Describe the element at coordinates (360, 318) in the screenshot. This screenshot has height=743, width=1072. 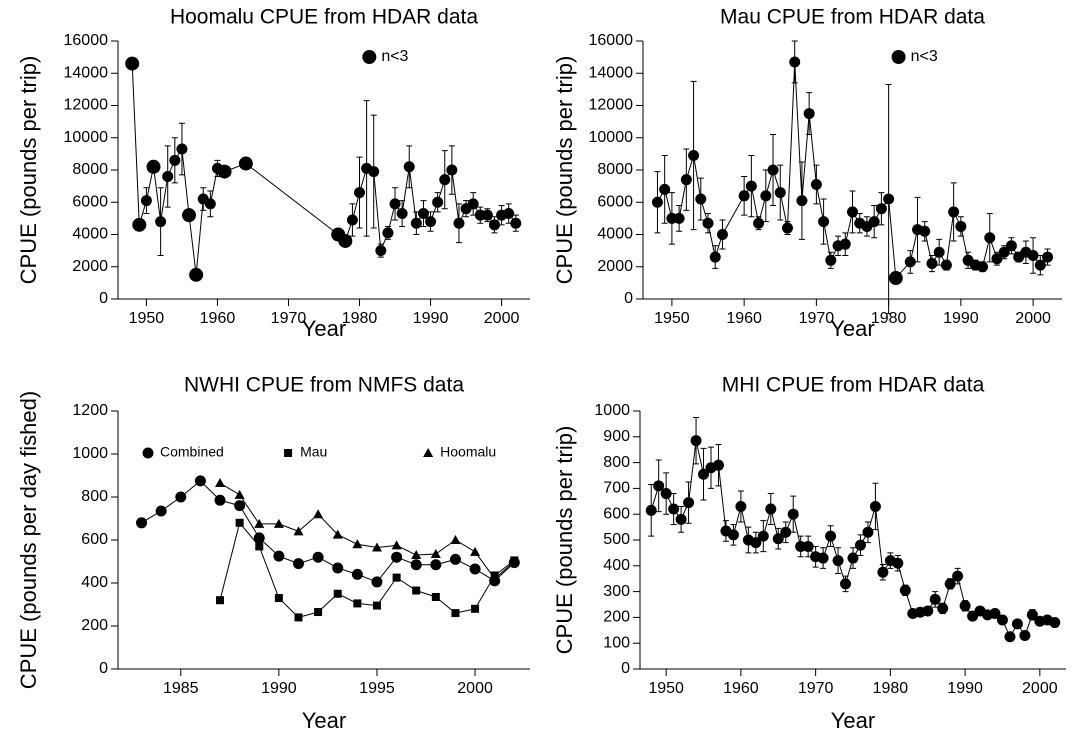
I see `x-tick-label: 1980` at that location.